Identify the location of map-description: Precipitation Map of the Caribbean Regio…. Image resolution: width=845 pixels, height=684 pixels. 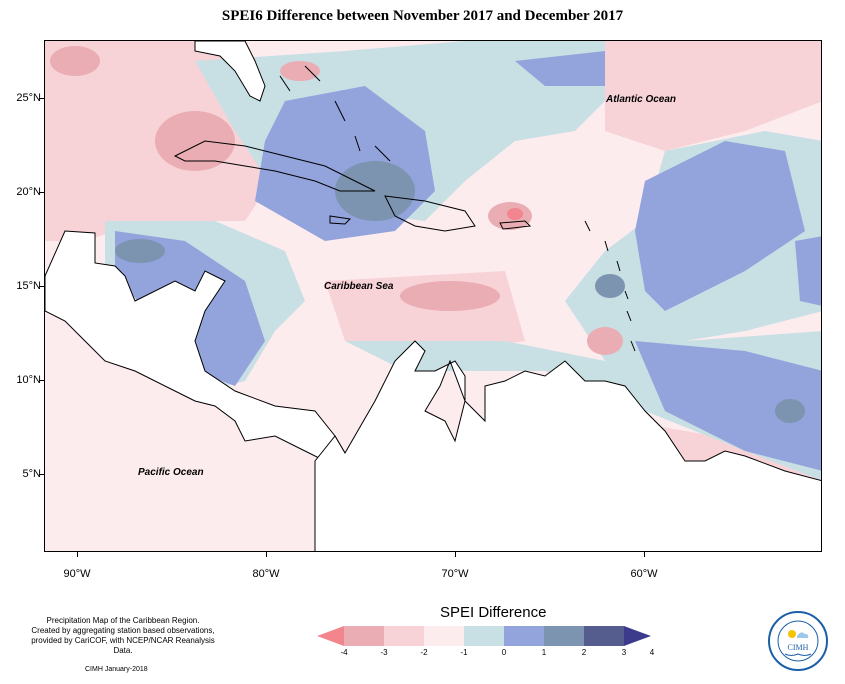
(123, 636).